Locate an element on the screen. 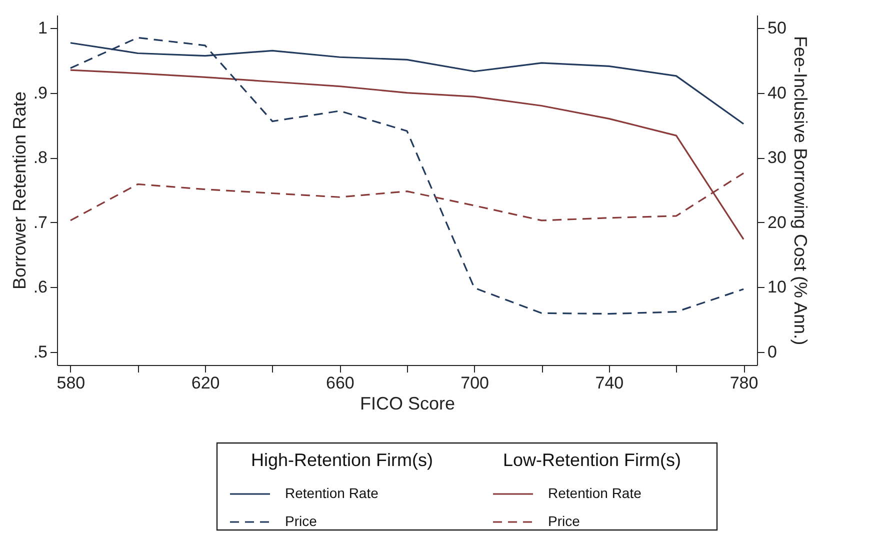  y2-axis-title: Fee-Inclusive Borrowing Cost (% Ann.) is located at coordinates (800, 191).